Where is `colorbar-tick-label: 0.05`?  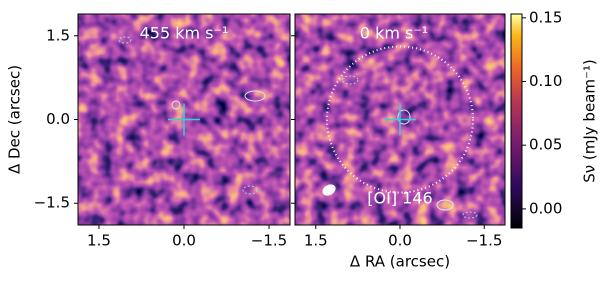 colorbar-tick-label: 0.05 is located at coordinates (545, 145).